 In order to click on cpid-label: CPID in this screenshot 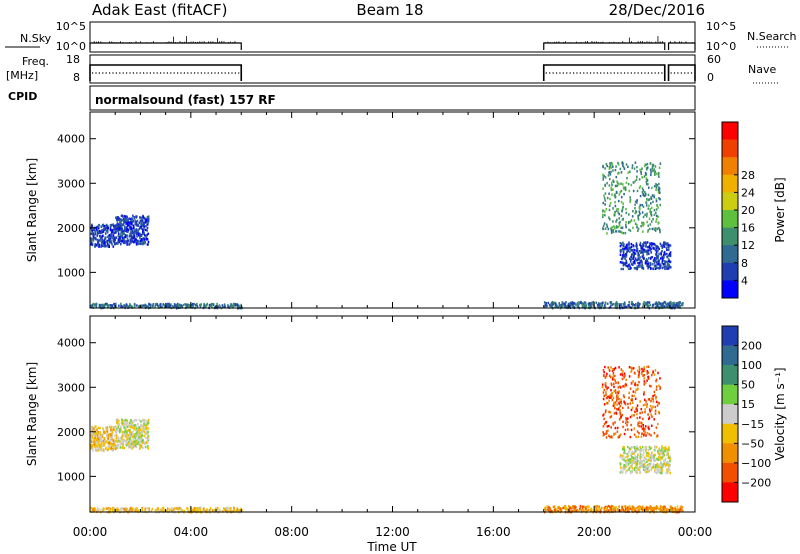, I will do `click(22, 96)`.